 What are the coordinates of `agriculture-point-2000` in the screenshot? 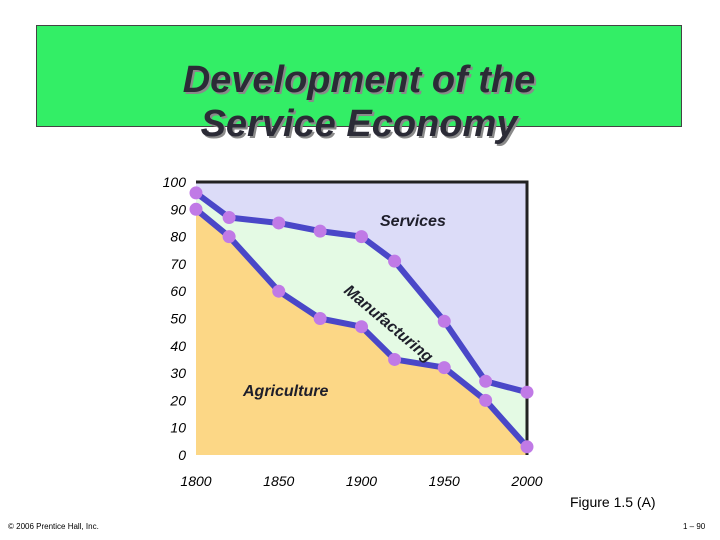 It's located at (527, 447).